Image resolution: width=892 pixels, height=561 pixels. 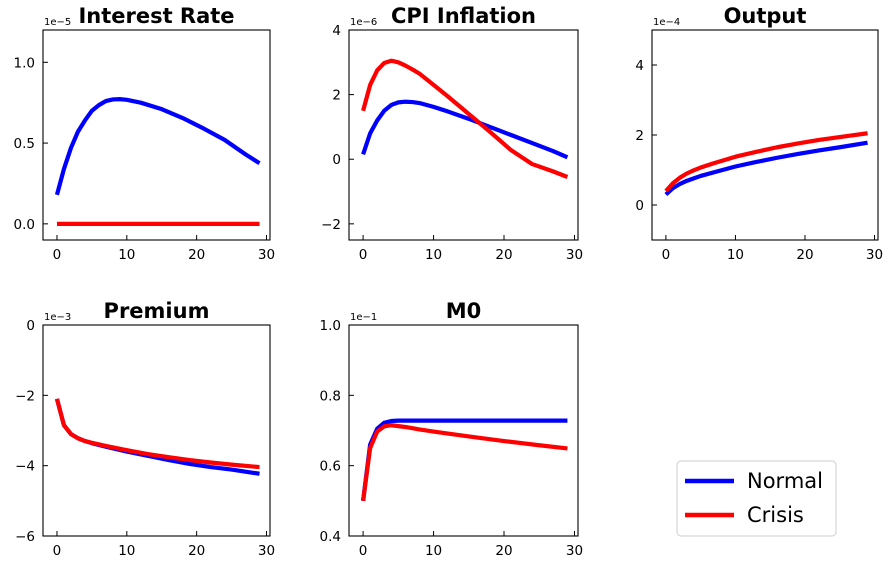 I want to click on premium-xtick-label: 10, so click(x=126, y=551).